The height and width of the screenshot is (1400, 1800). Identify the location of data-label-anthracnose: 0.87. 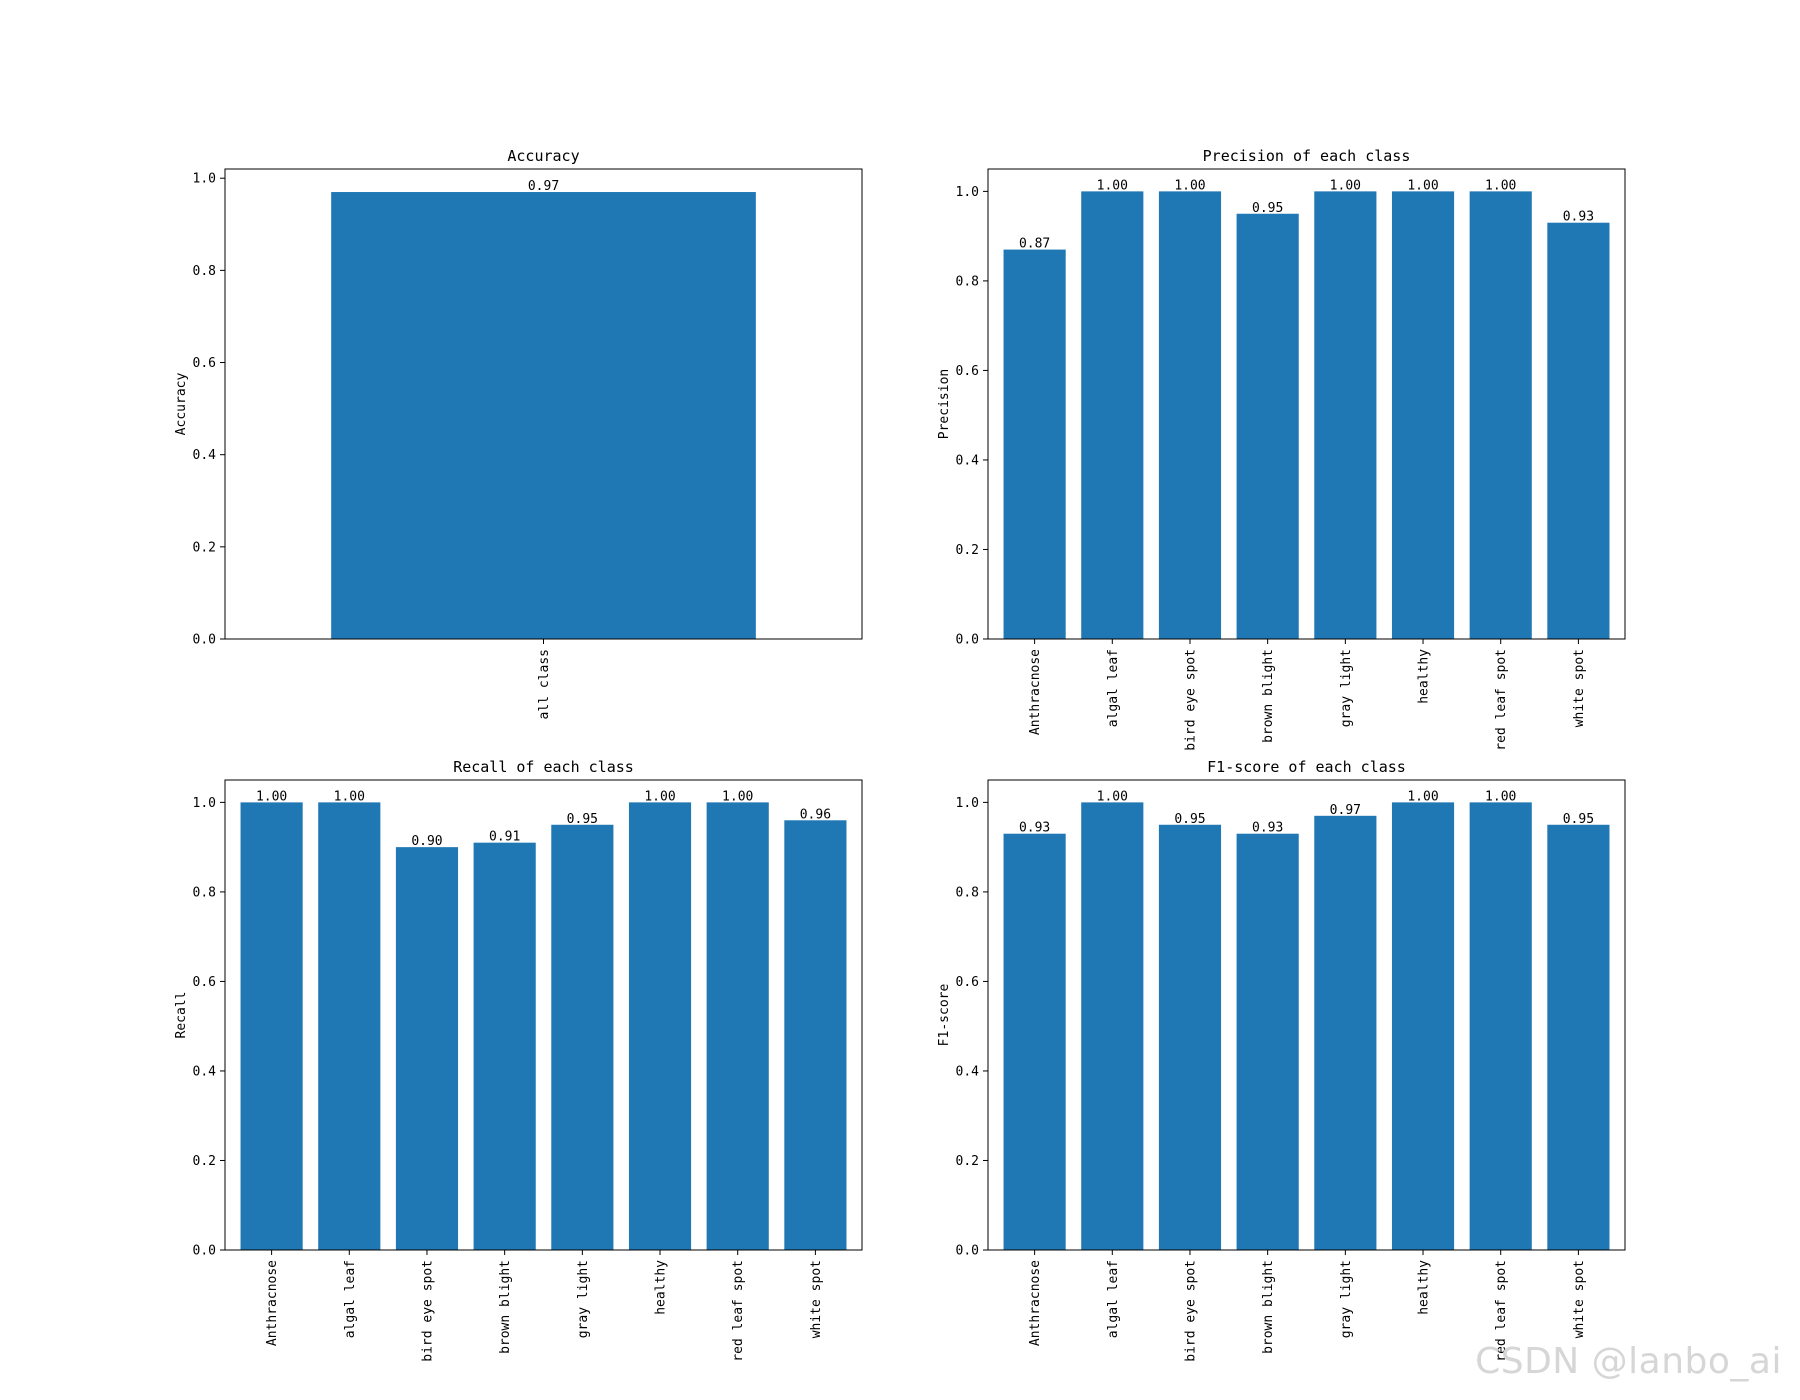
(1034, 244).